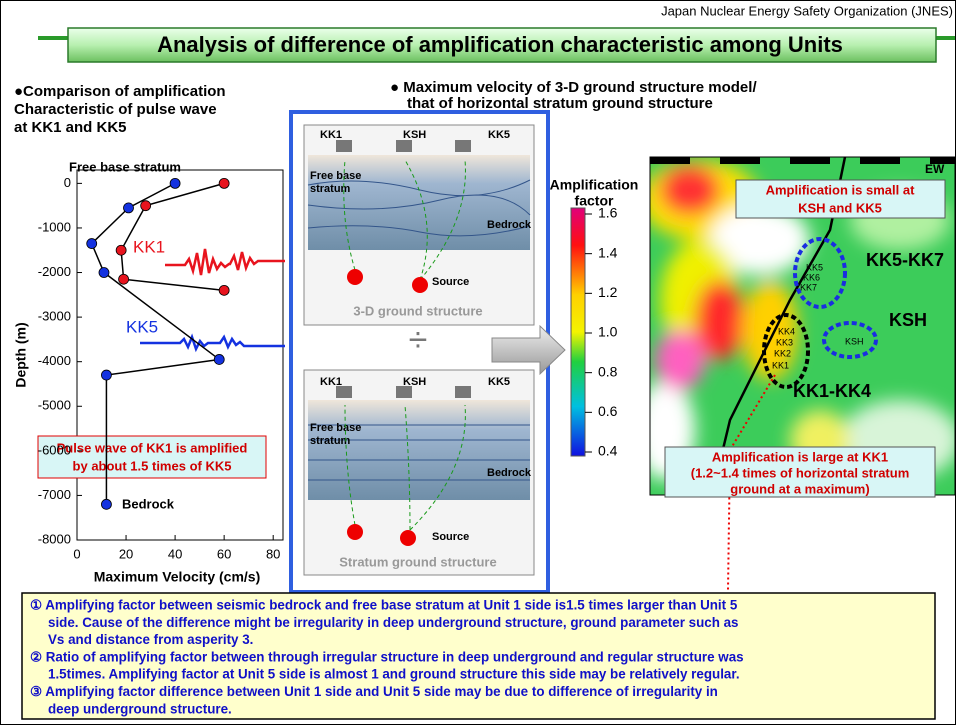  Describe the element at coordinates (148, 503) in the screenshot. I see `annotation: Bedrock` at that location.